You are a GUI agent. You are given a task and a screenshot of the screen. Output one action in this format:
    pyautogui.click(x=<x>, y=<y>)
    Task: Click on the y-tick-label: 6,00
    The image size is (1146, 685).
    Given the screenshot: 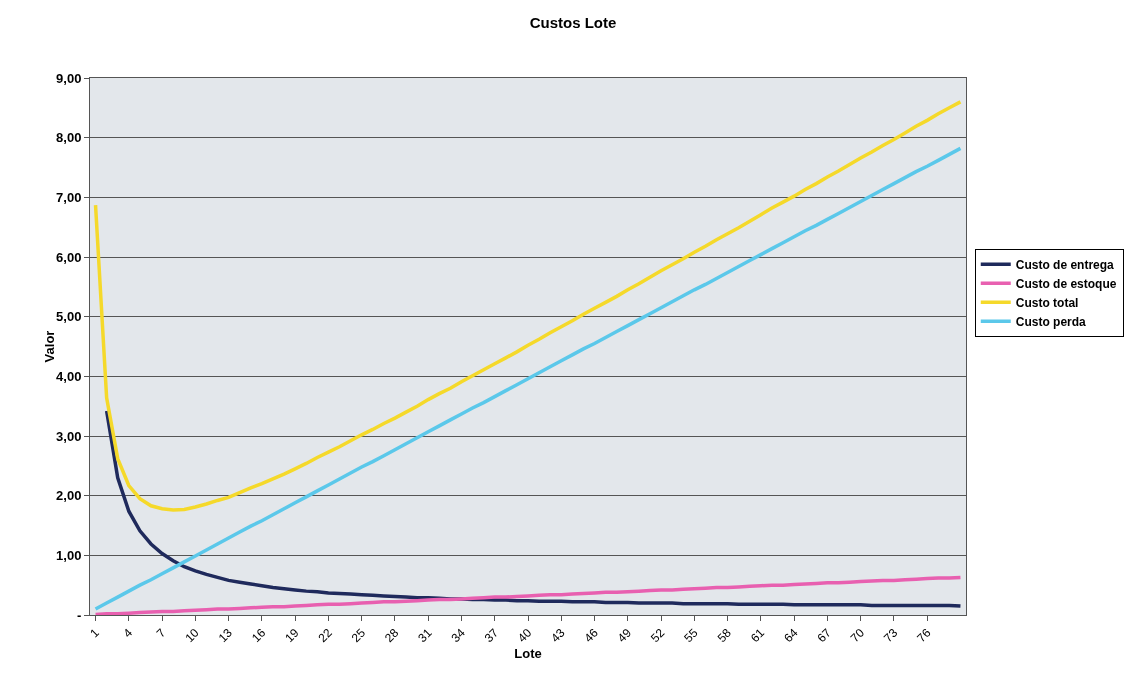 What is the action you would take?
    pyautogui.click(x=69, y=257)
    